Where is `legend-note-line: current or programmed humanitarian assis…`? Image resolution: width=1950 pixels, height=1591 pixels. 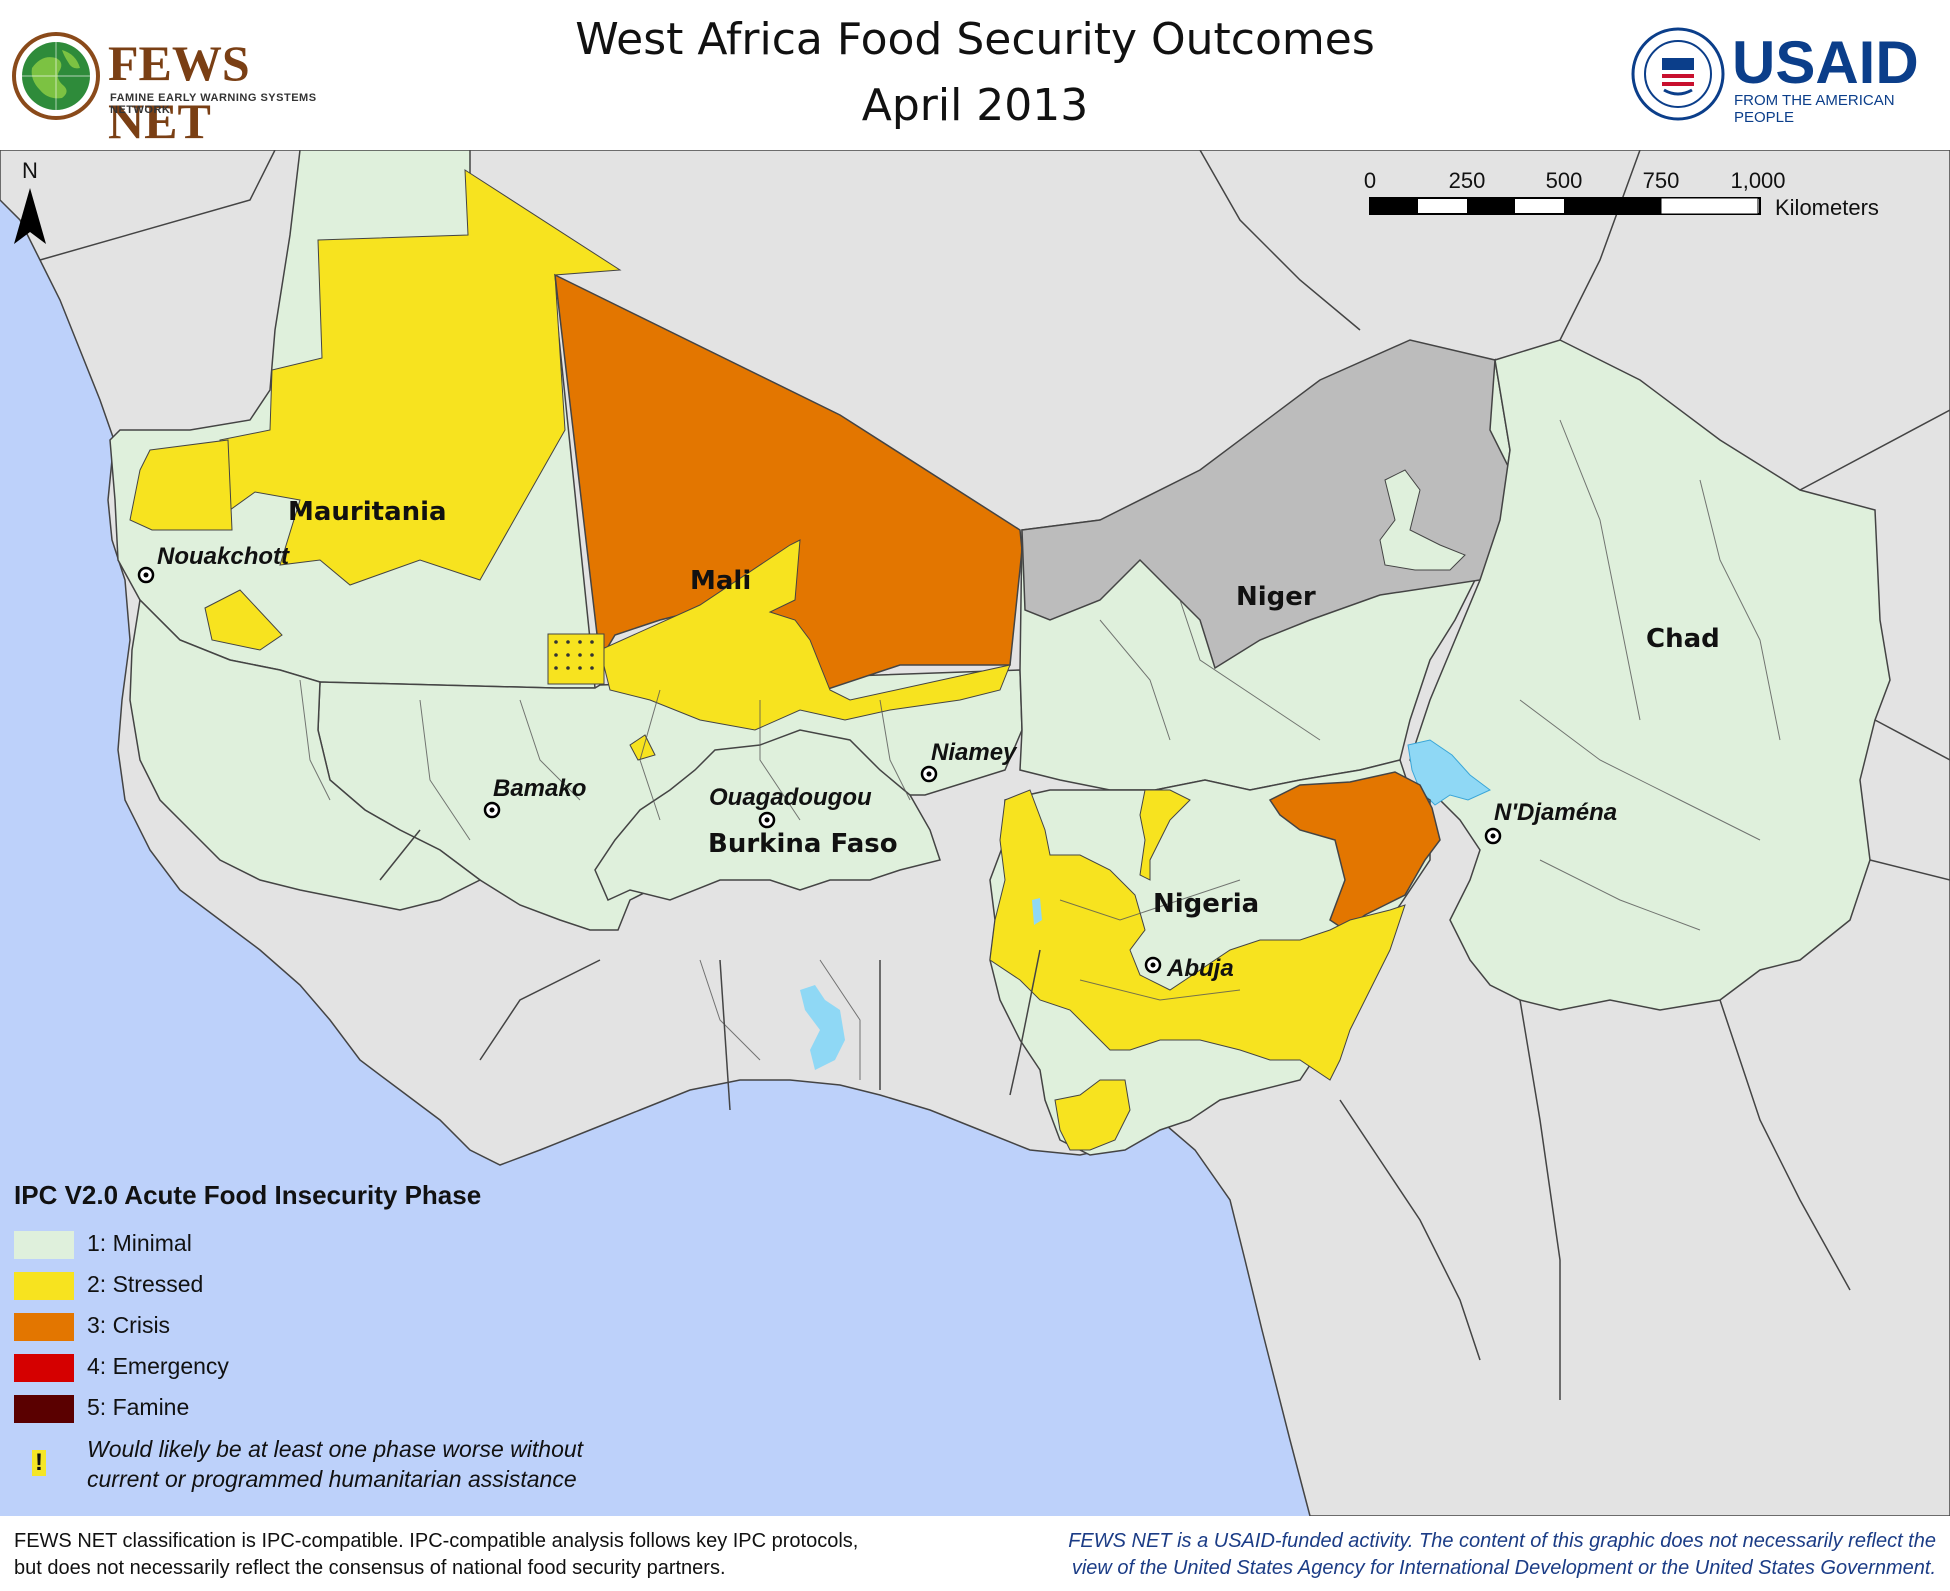 legend-note-line: current or programmed humanitarian assis… is located at coordinates (332, 1479).